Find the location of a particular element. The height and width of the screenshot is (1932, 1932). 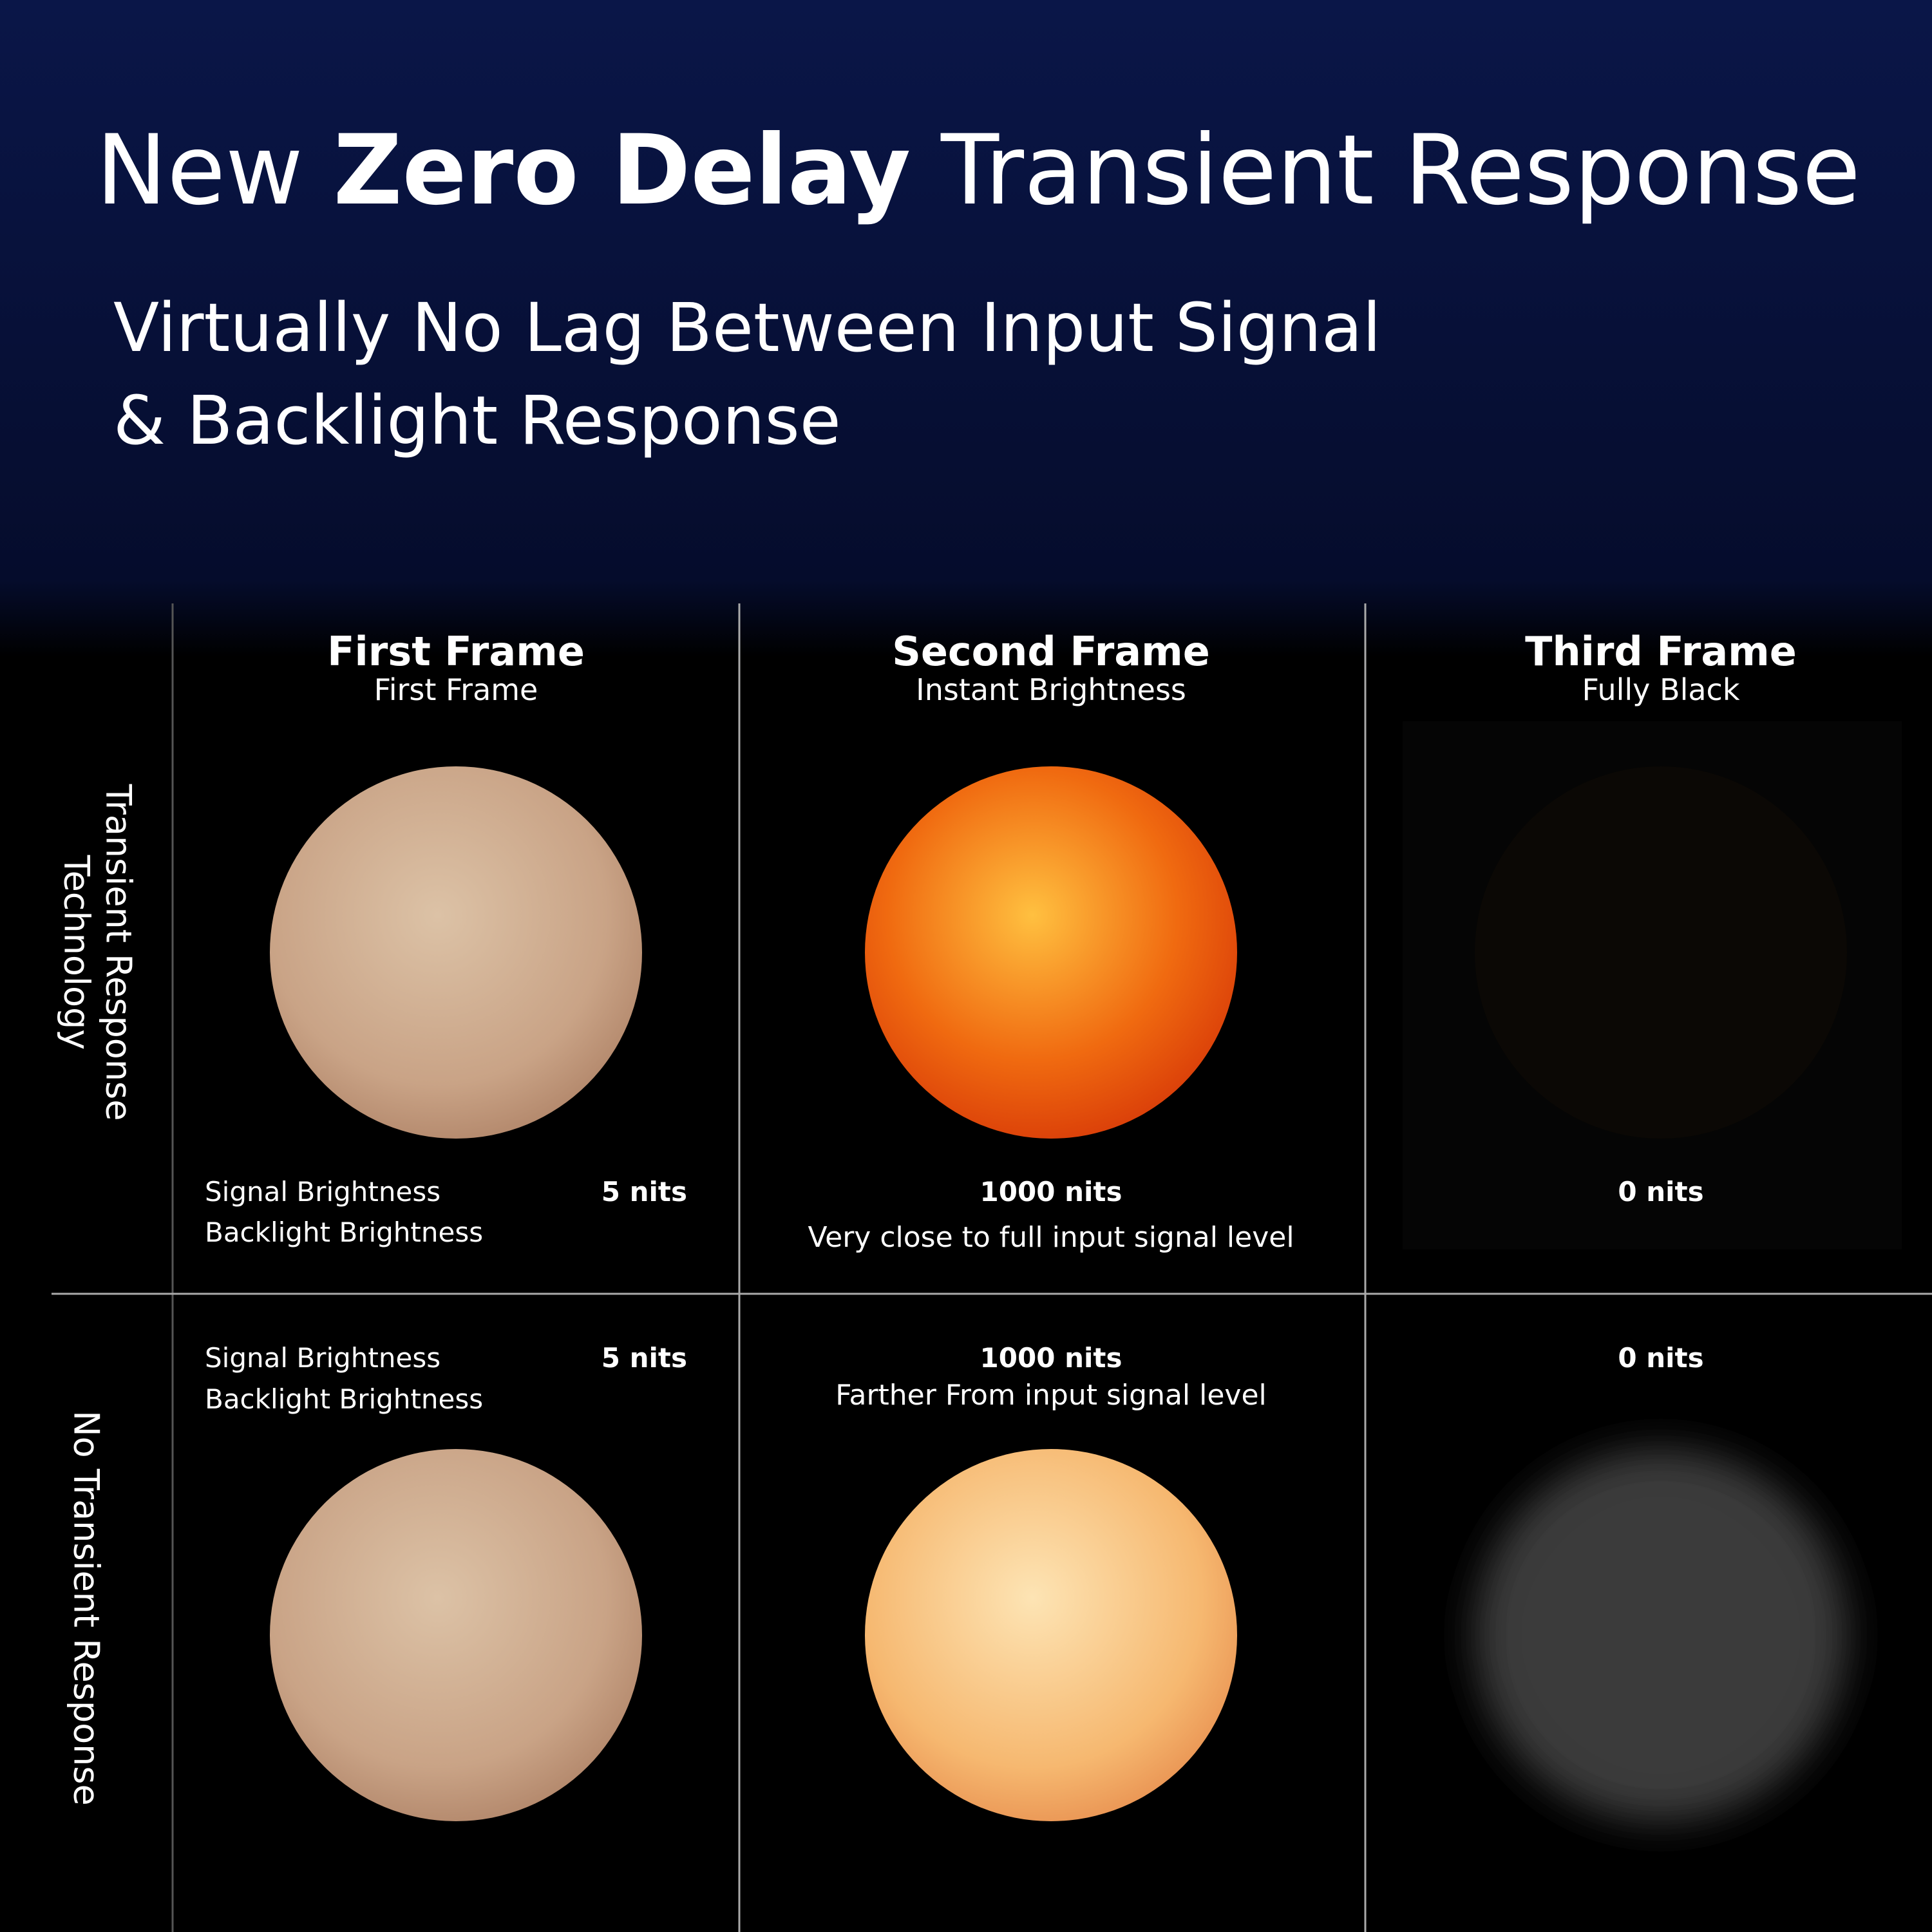

row-label: Technology is located at coordinates (76, 952).